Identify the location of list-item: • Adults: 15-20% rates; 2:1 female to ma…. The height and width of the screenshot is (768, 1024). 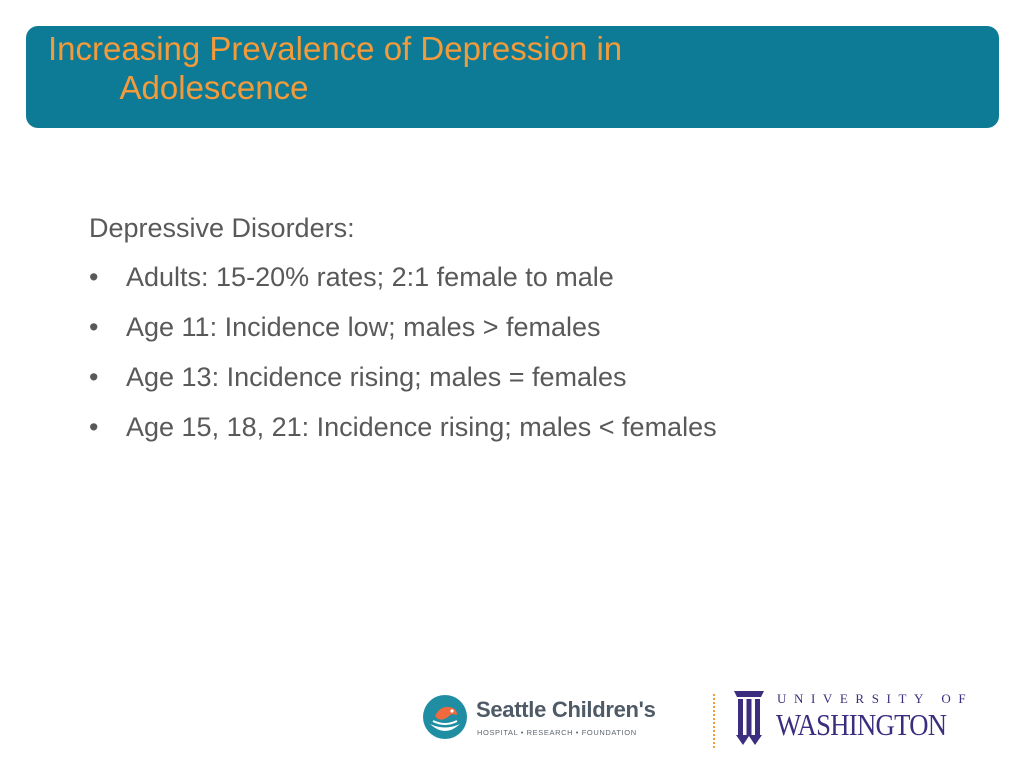
(439, 277).